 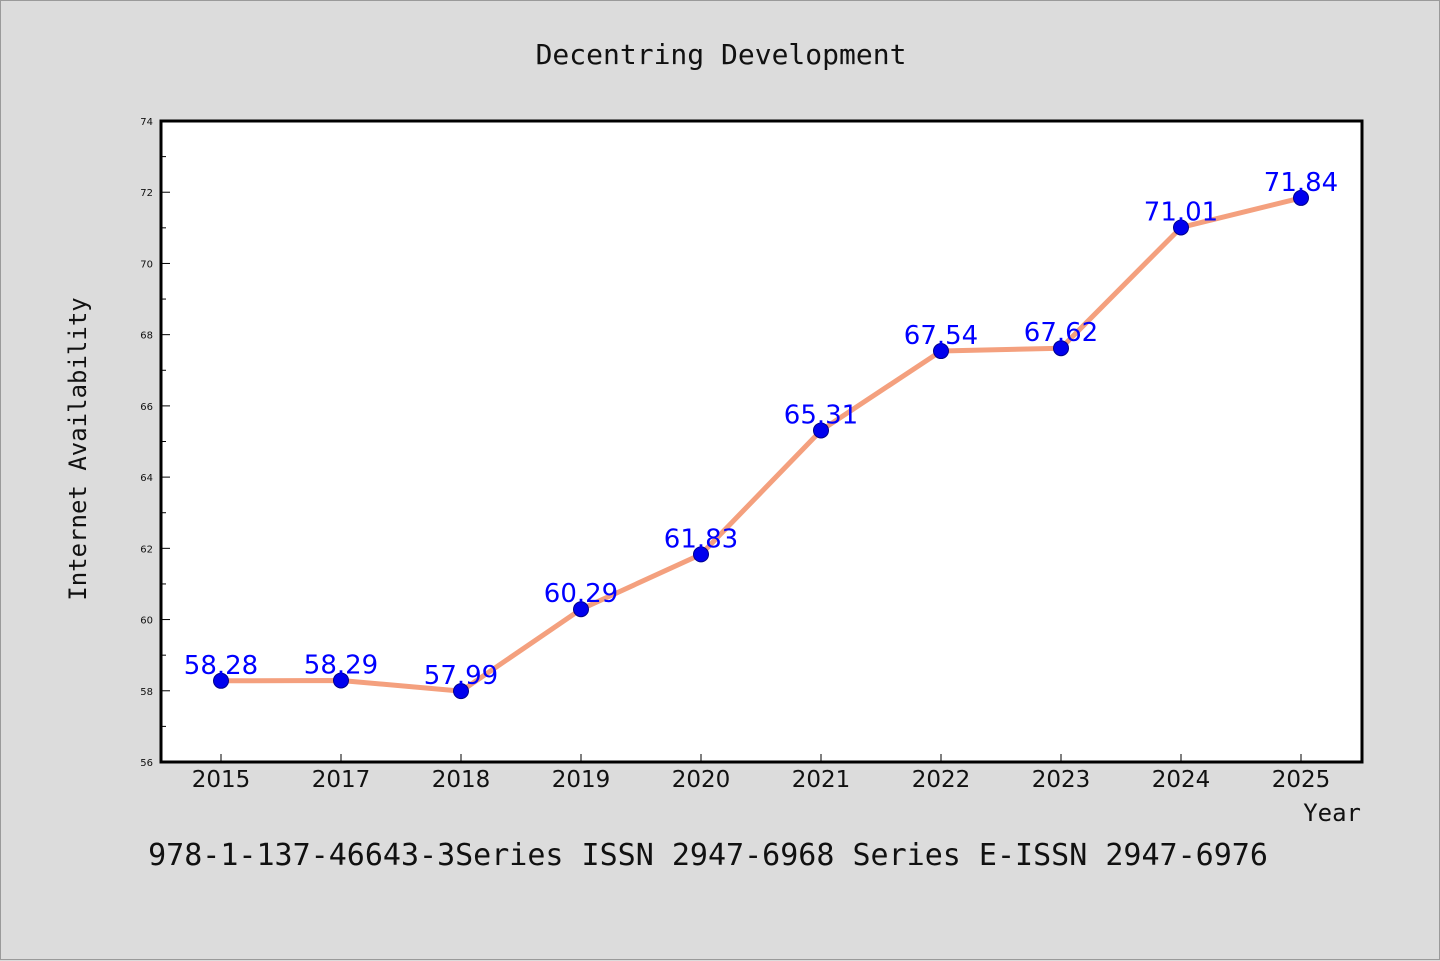 What do you see at coordinates (221, 666) in the screenshot?
I see `data-label: 58.28` at bounding box center [221, 666].